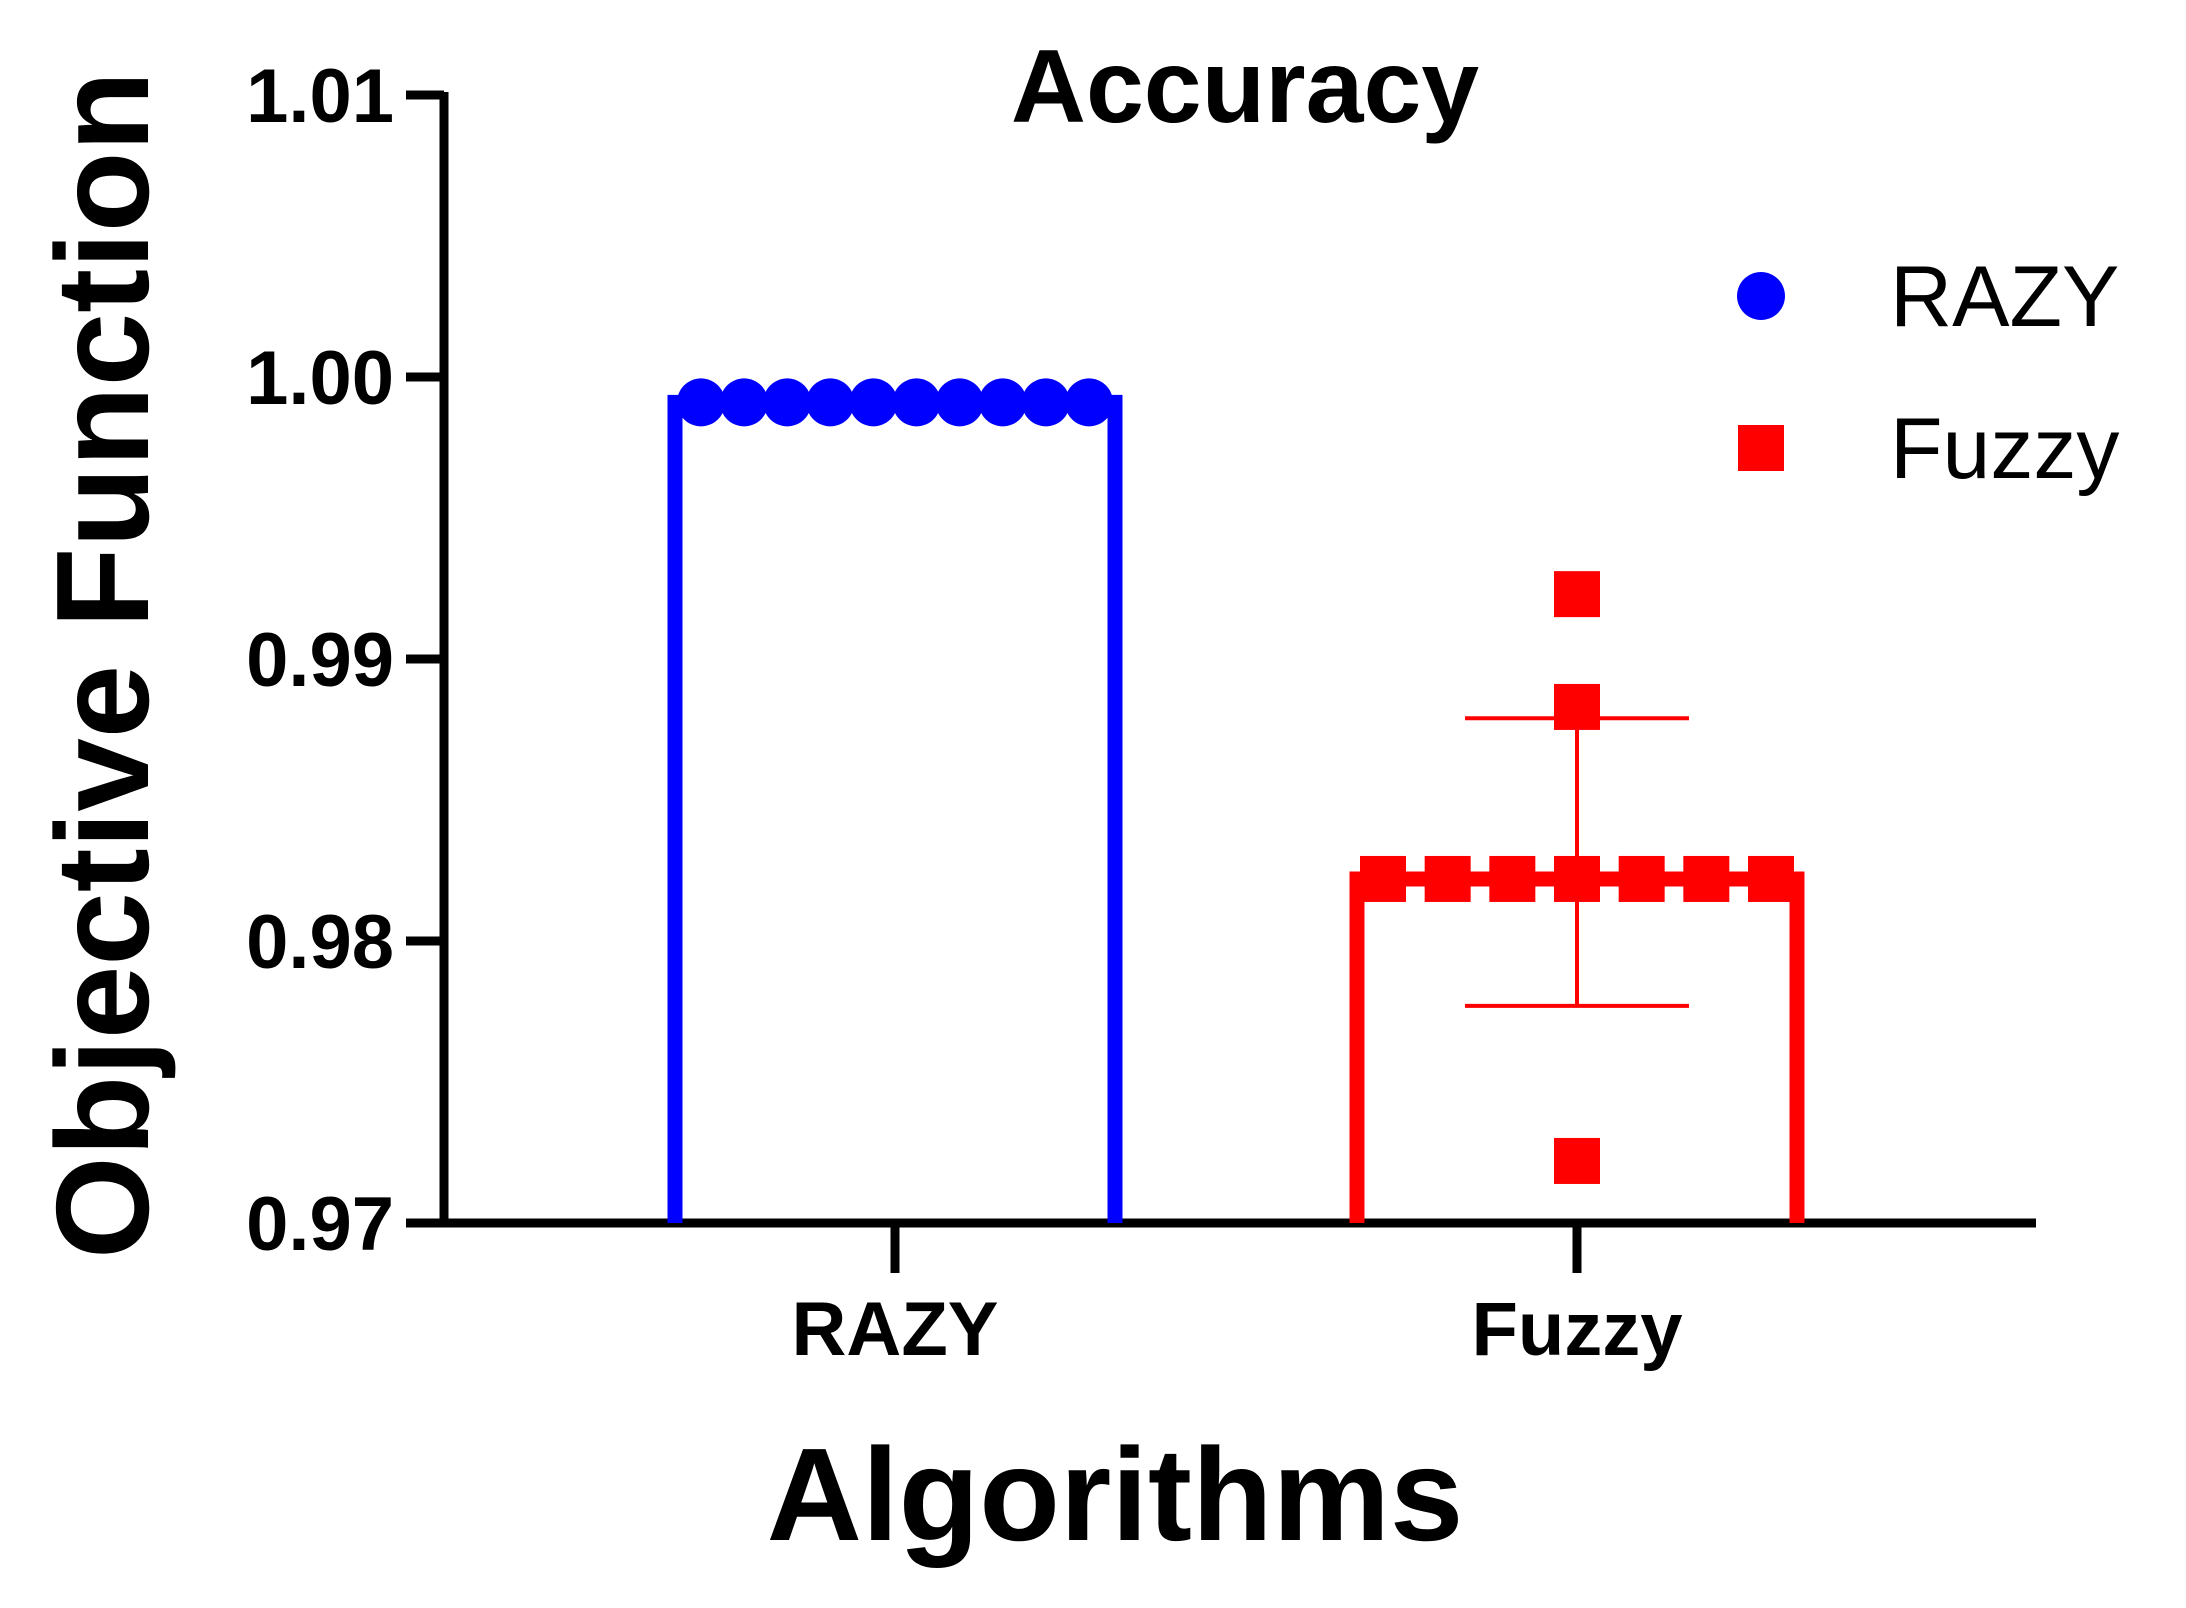 The width and height of the screenshot is (2186, 1608). I want to click on y-axis-label: Objective Function, so click(102, 665).